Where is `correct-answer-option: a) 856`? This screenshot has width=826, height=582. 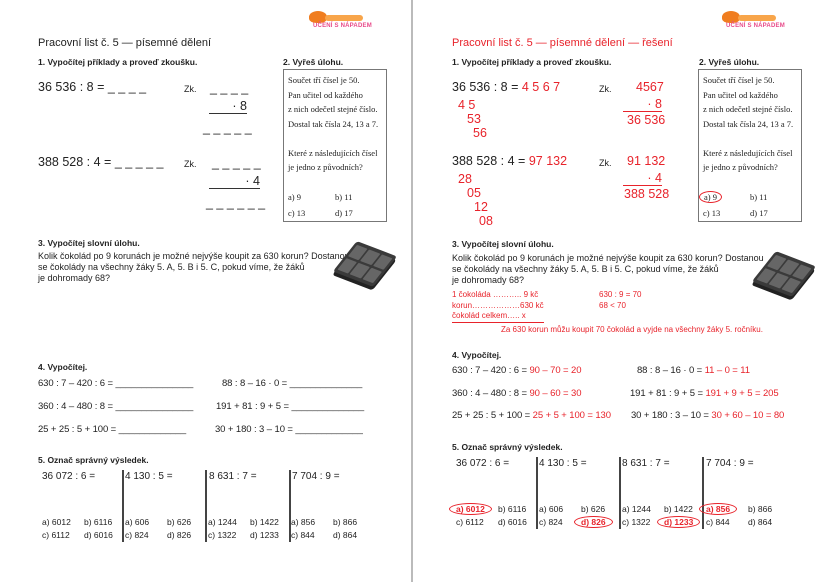 correct-answer-option: a) 856 is located at coordinates (718, 509).